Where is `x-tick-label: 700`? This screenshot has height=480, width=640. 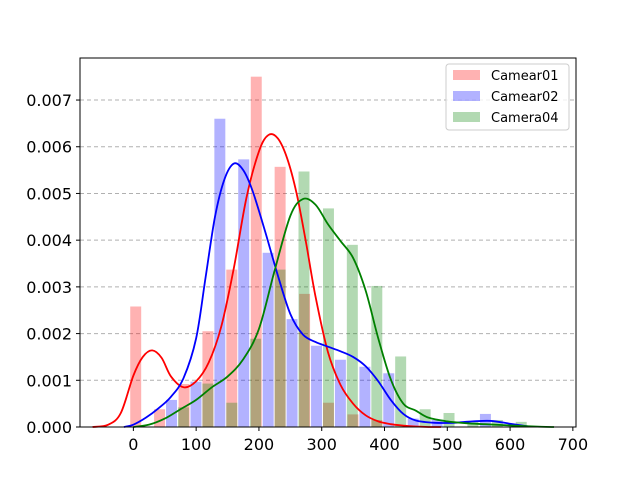 x-tick-label: 700 is located at coordinates (573, 444).